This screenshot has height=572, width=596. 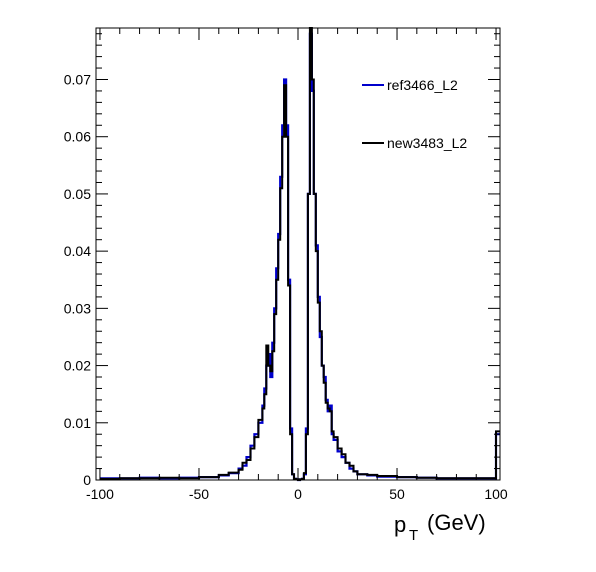 I want to click on x-axis-title: p T (GeV), so click(x=440, y=527).